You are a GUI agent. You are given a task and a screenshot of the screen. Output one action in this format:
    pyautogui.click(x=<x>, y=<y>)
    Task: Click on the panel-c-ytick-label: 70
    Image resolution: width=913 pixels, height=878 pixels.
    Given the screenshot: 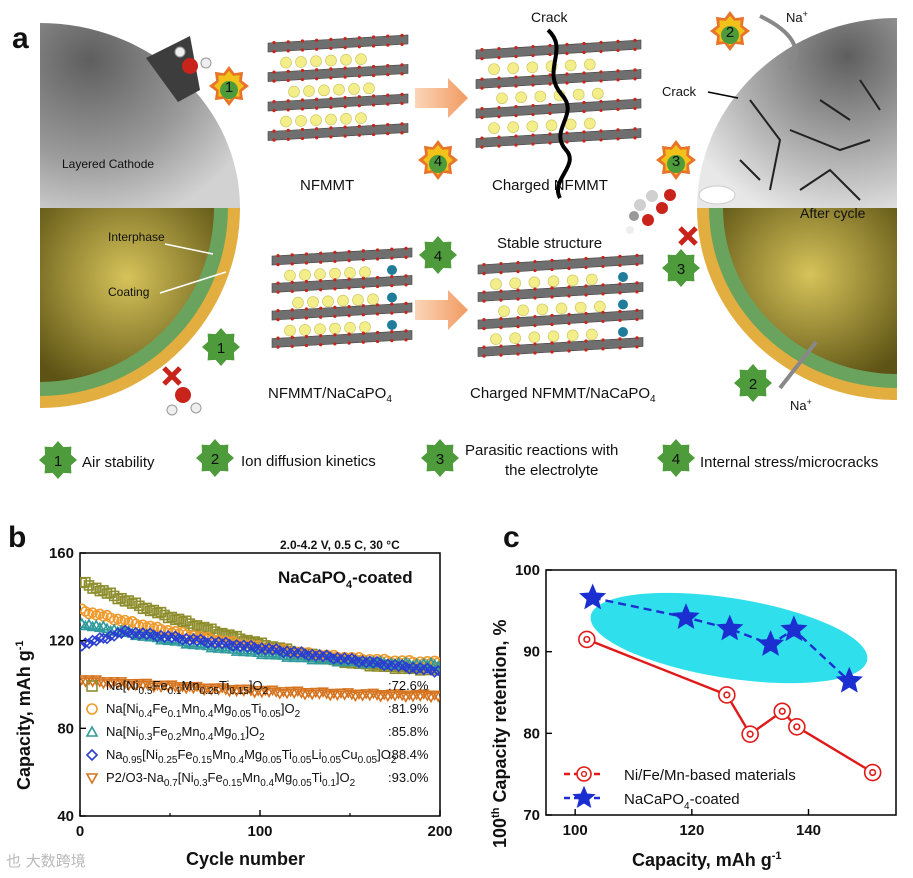 What is the action you would take?
    pyautogui.click(x=531, y=815)
    